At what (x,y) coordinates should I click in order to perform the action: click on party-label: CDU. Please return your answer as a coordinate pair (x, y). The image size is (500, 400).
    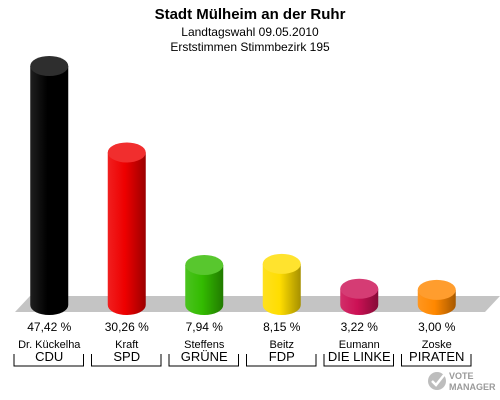
    Looking at the image, I should click on (49, 356).